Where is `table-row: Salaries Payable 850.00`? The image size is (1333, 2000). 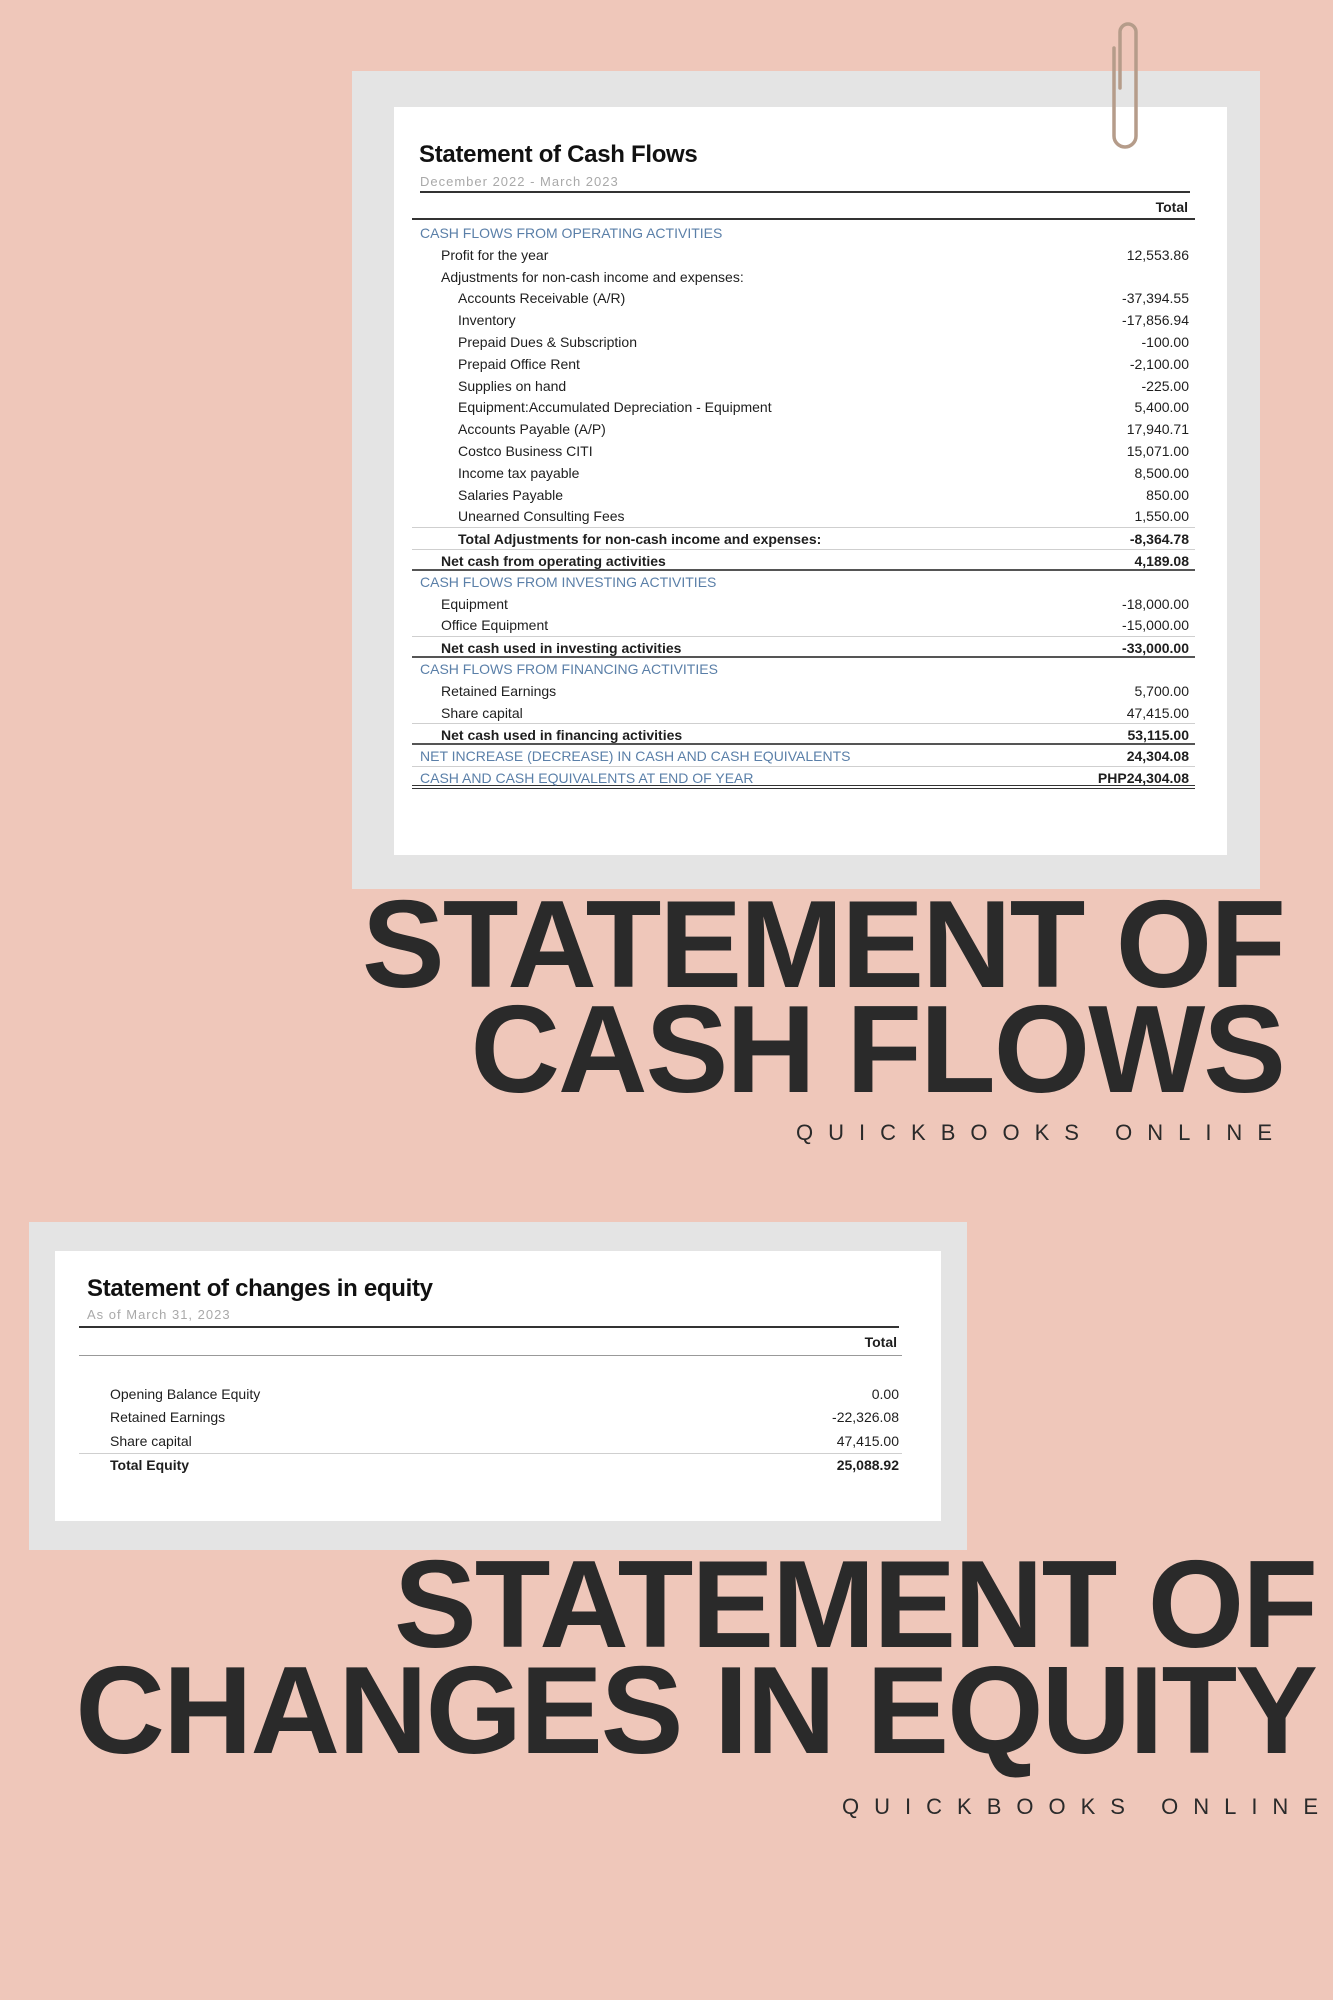
table-row: Salaries Payable 850.00 is located at coordinates (803, 495).